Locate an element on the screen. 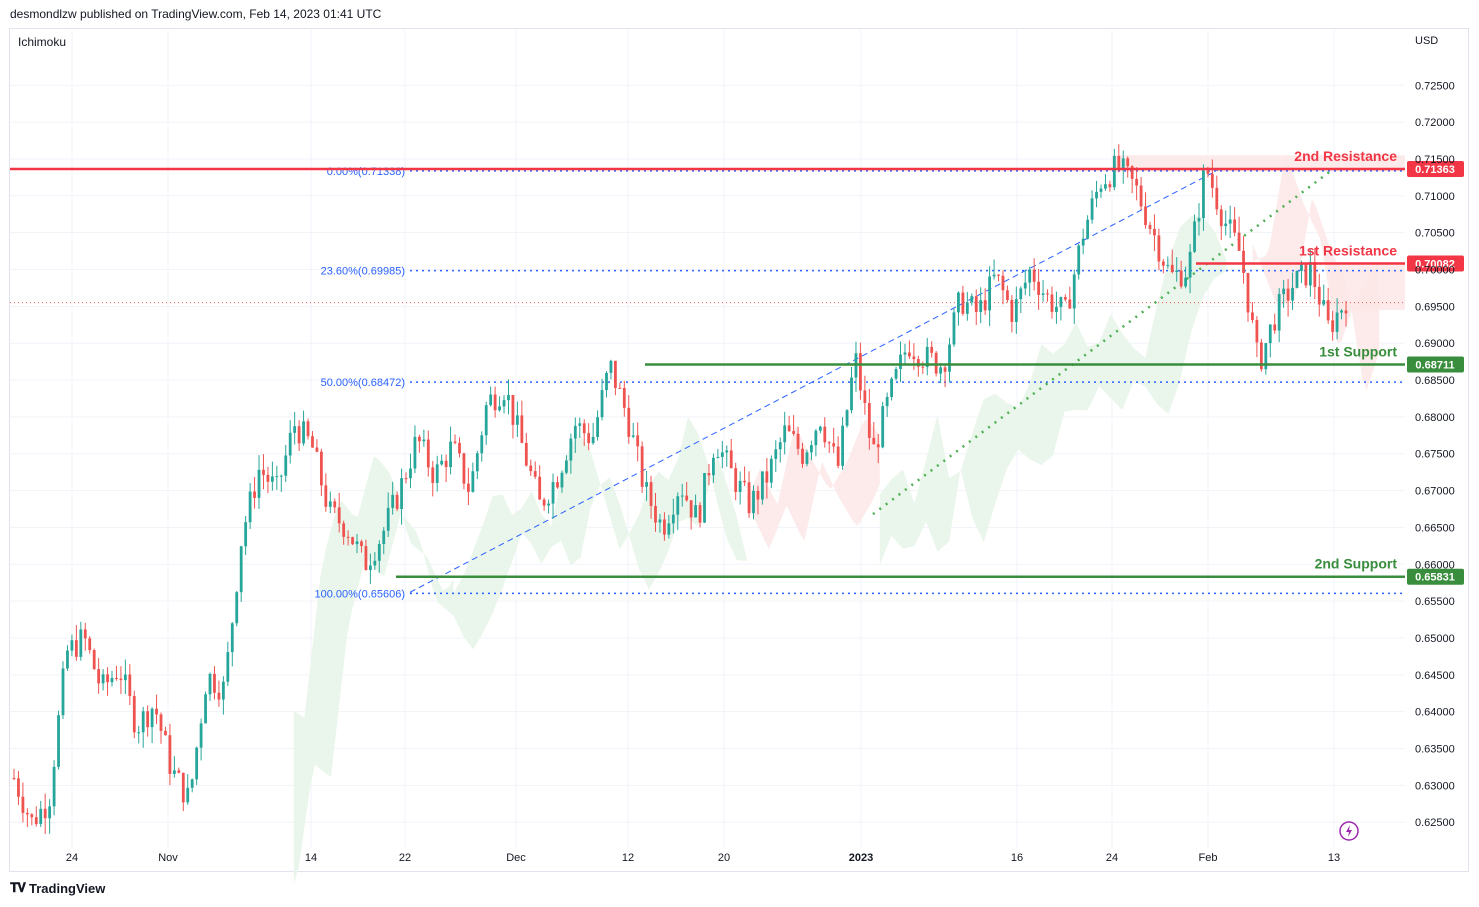 Image resolution: width=1479 pixels, height=907 pixels. date-tick-label: 22 is located at coordinates (405, 858).